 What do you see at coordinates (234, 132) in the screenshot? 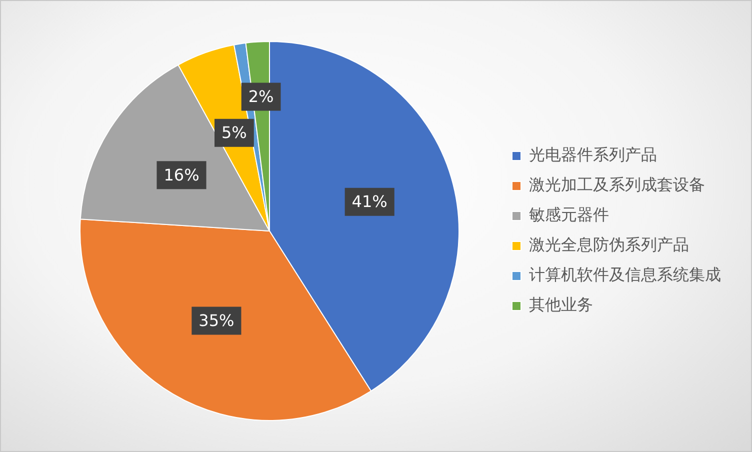
I see `data-label: 5%` at bounding box center [234, 132].